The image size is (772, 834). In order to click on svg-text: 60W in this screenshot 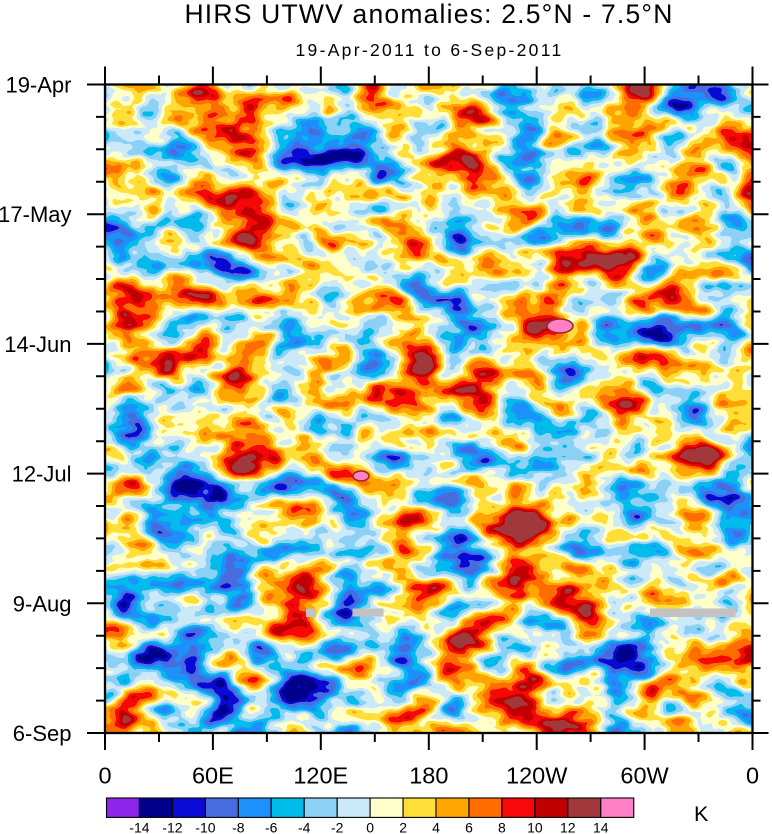, I will do `click(644, 776)`.